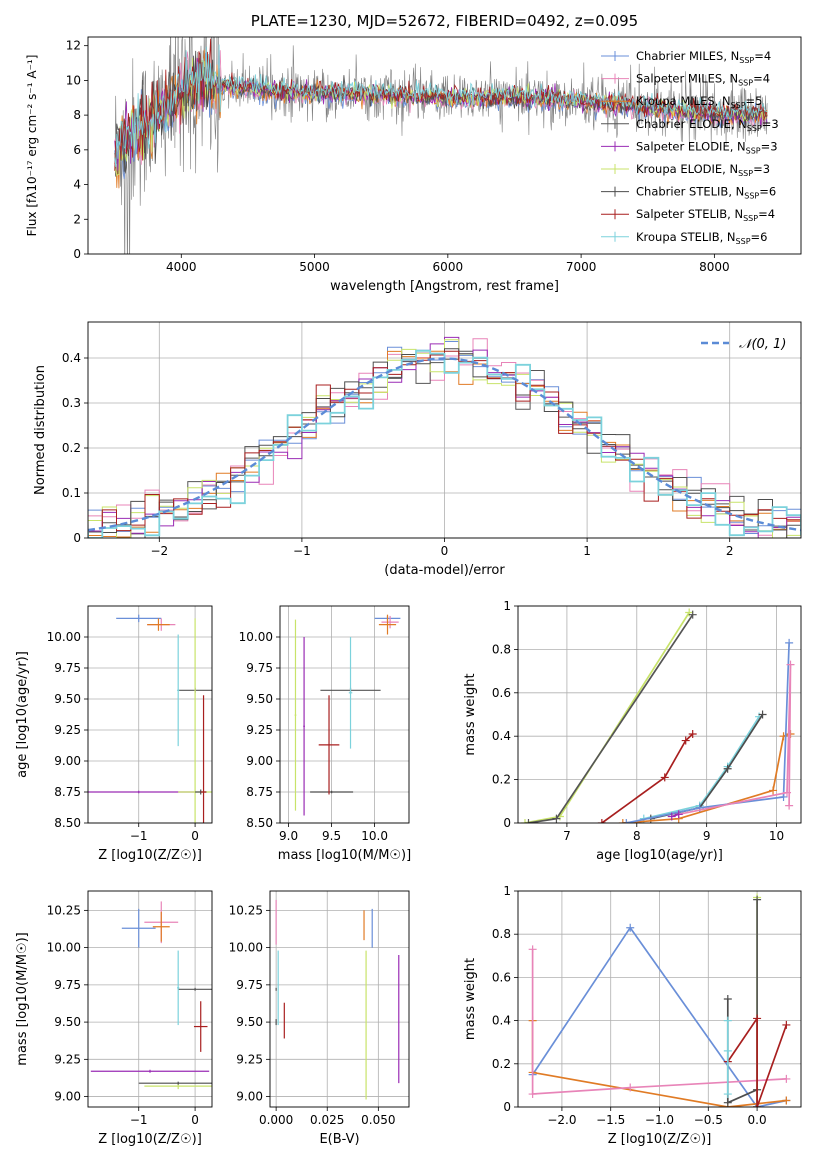 This screenshot has width=819, height=1170. I want to click on y-tick-label: 0.3, so click(71, 403).